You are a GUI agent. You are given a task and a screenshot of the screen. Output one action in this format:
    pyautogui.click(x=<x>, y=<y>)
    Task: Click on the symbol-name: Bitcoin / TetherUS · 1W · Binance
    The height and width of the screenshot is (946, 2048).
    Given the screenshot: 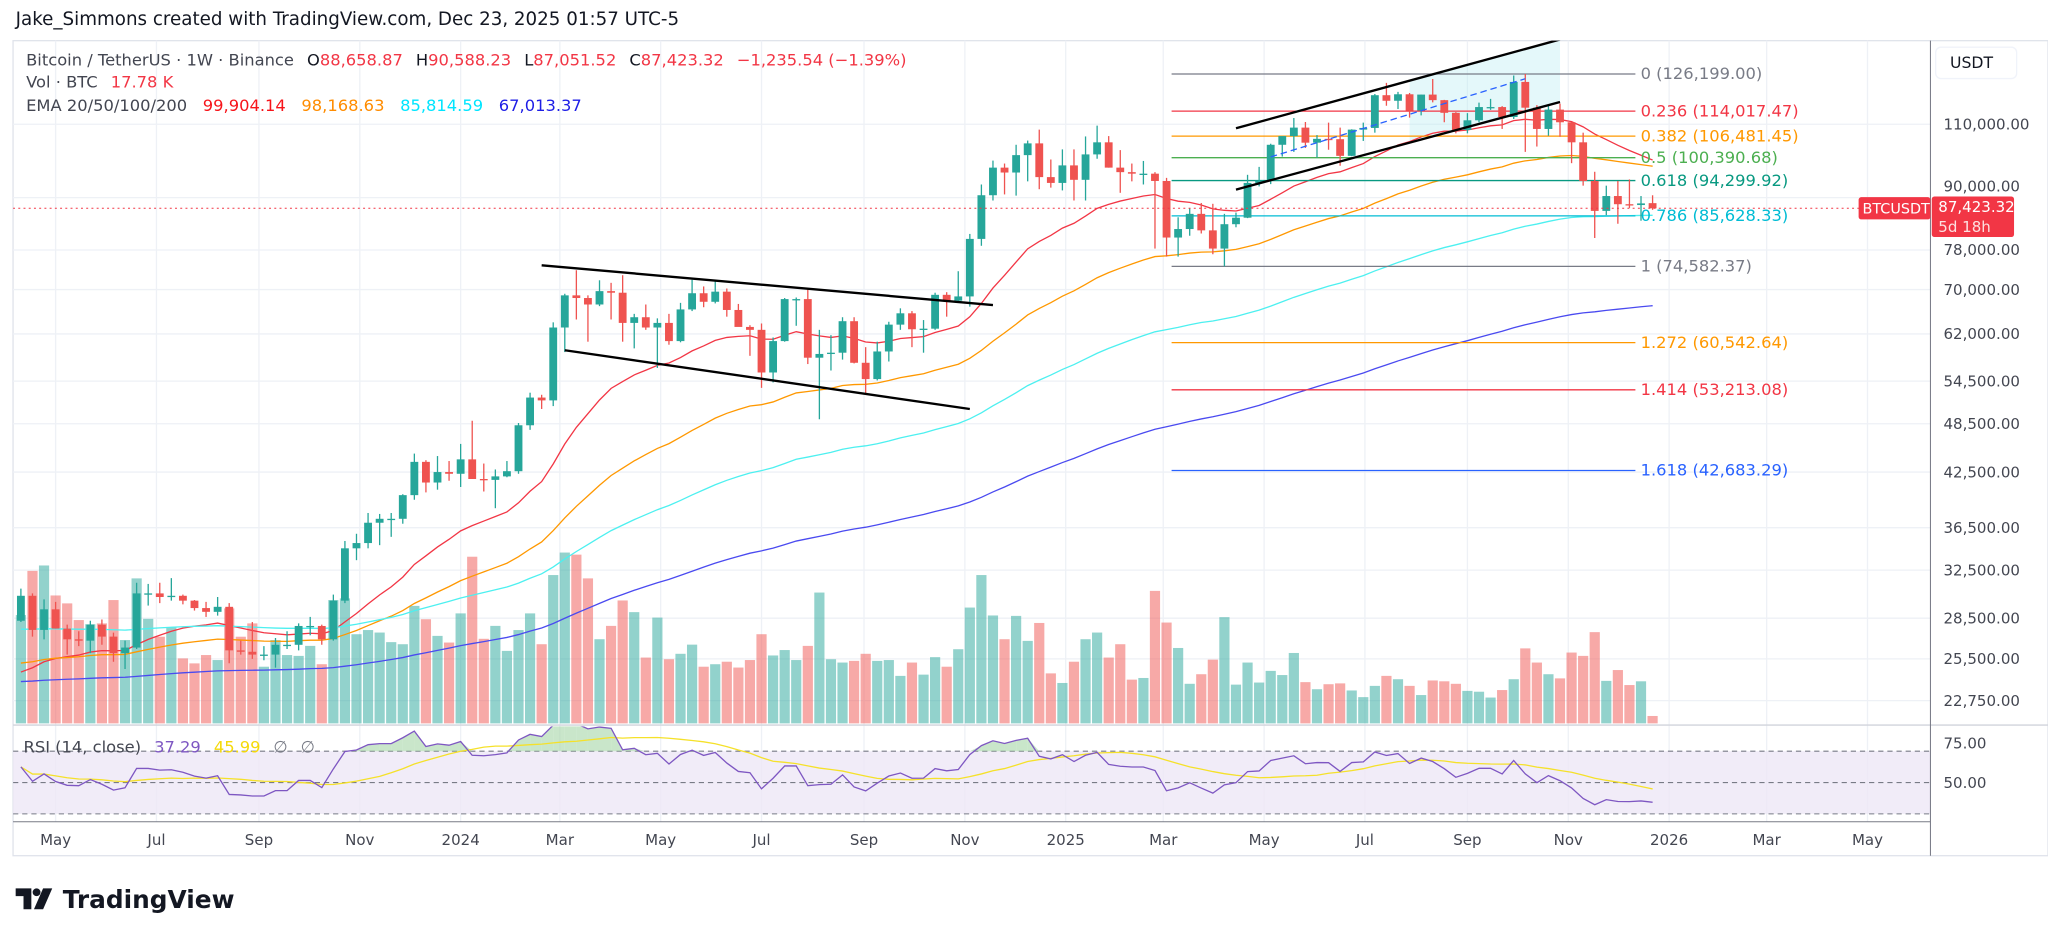 What is the action you would take?
    pyautogui.click(x=160, y=59)
    